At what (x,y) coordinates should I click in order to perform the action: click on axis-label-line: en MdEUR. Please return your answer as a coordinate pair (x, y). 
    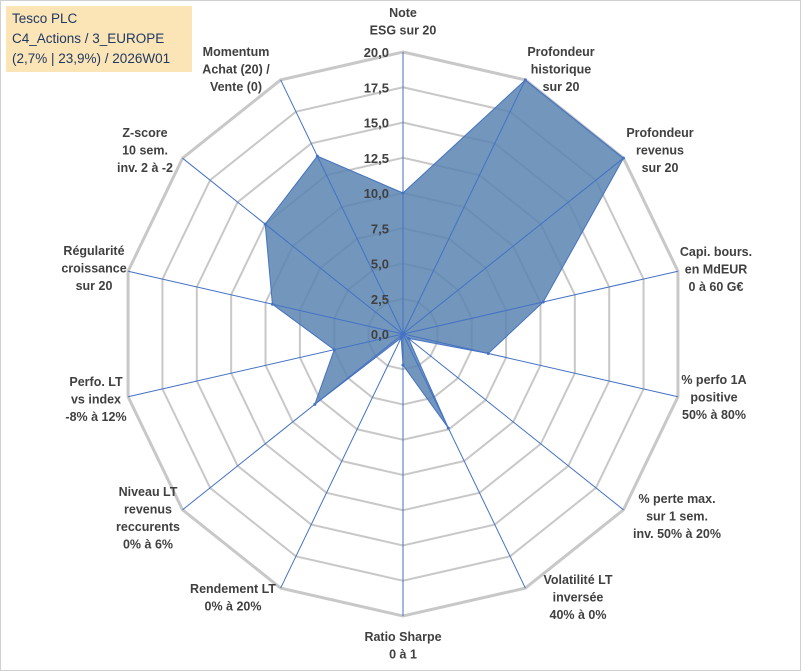
    Looking at the image, I should click on (716, 270).